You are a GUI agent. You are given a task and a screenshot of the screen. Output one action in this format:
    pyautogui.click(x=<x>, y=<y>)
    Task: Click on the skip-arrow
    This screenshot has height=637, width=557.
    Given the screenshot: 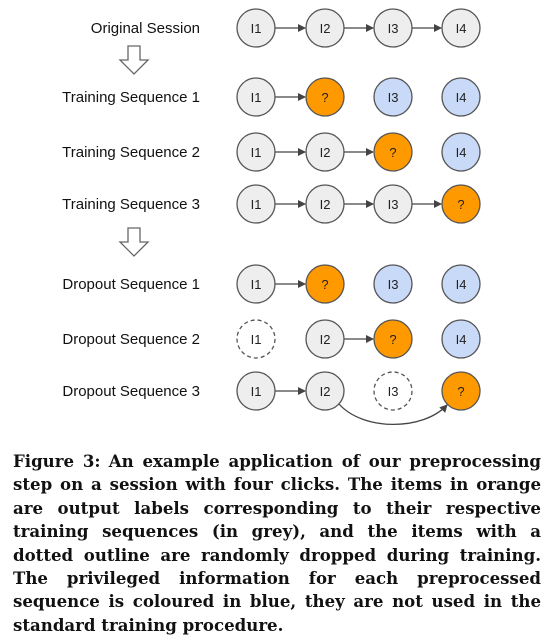 What is the action you would take?
    pyautogui.click(x=393, y=414)
    